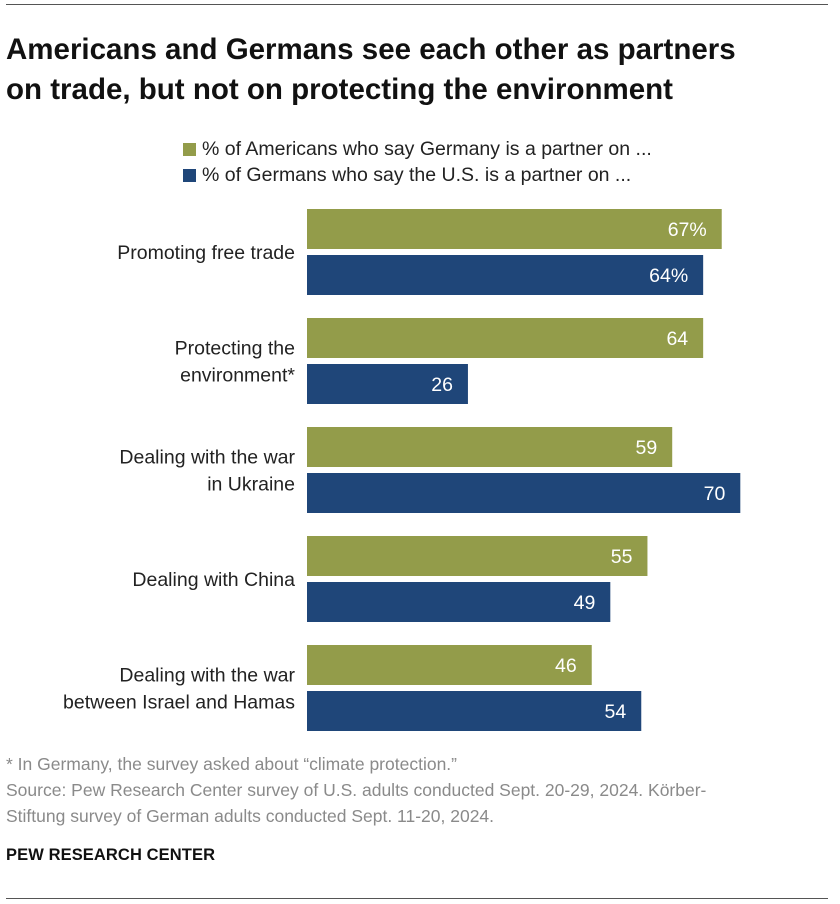 Image resolution: width=840 pixels, height=904 pixels. Describe the element at coordinates (251, 485) in the screenshot. I see `category-label: in Ukraine` at that location.